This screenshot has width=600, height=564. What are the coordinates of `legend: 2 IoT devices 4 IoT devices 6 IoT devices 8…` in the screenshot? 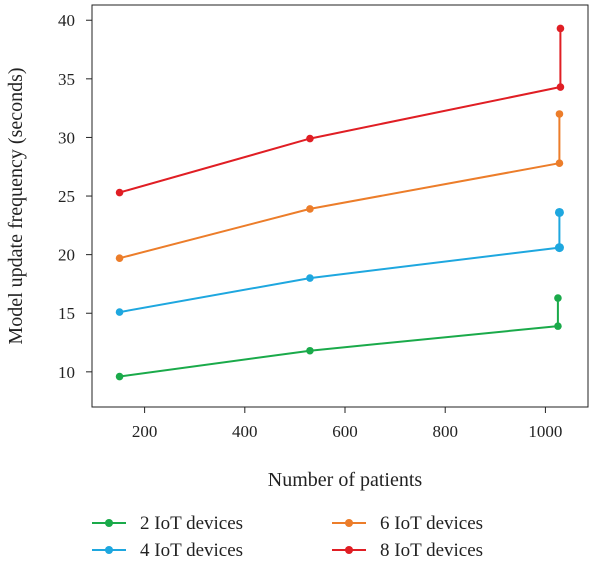 It's located at (287, 537).